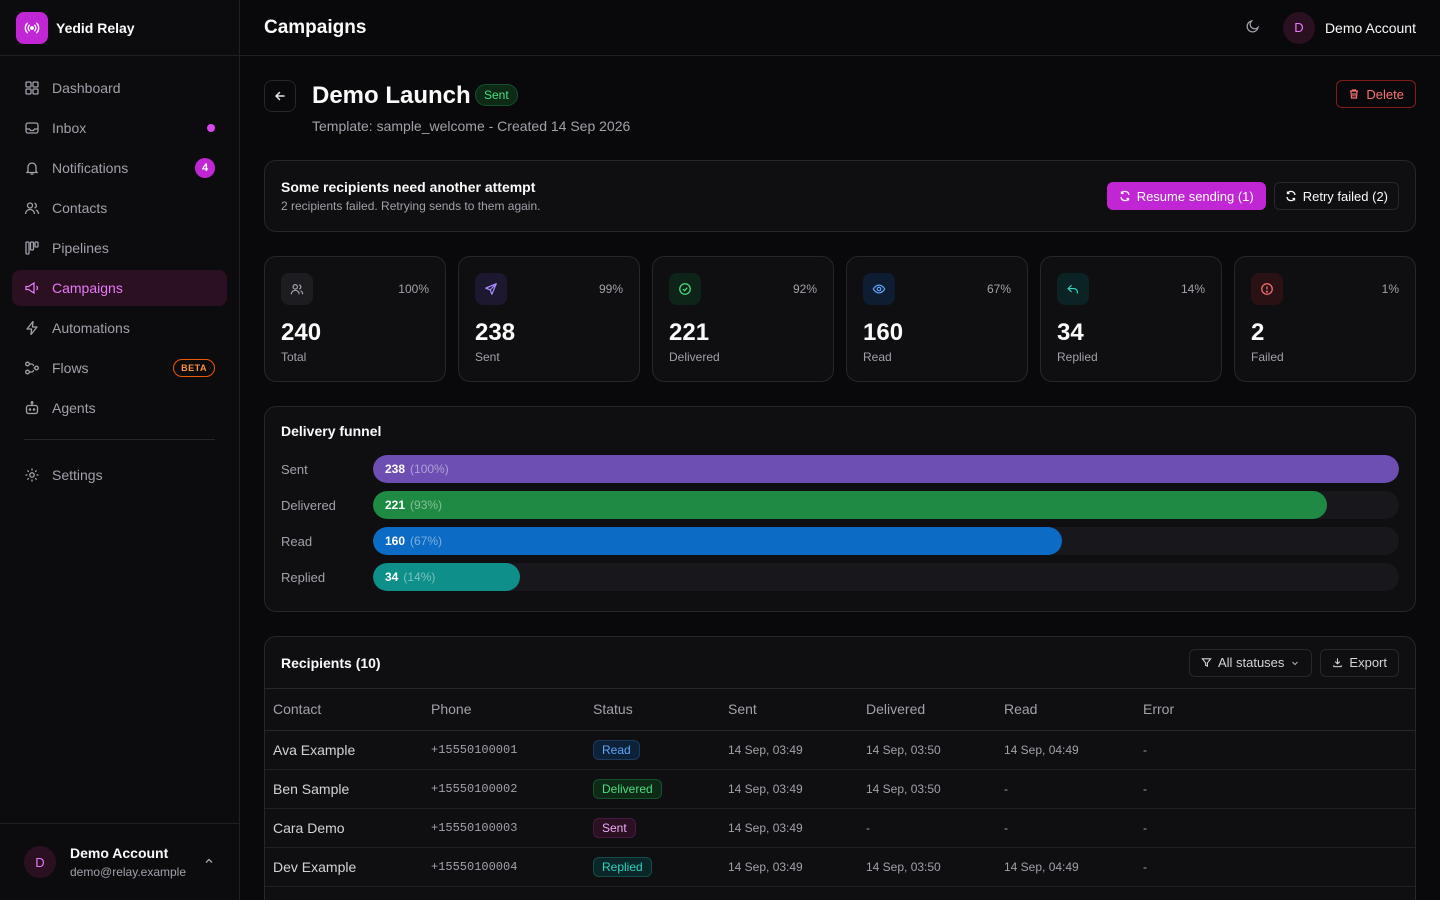 The height and width of the screenshot is (900, 1440). I want to click on sidebar-item-label: Contacts, so click(80, 208).